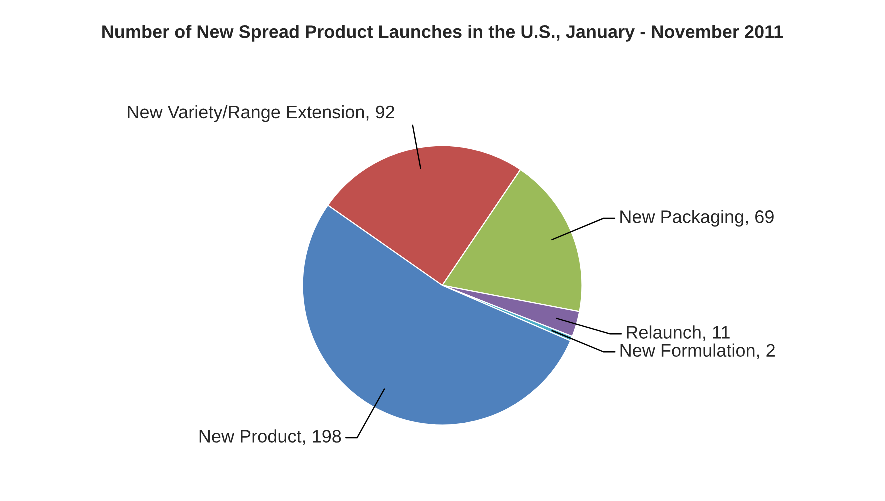 This screenshot has height=501, width=885. I want to click on slice-label: New Formulation, so click(687, 351).